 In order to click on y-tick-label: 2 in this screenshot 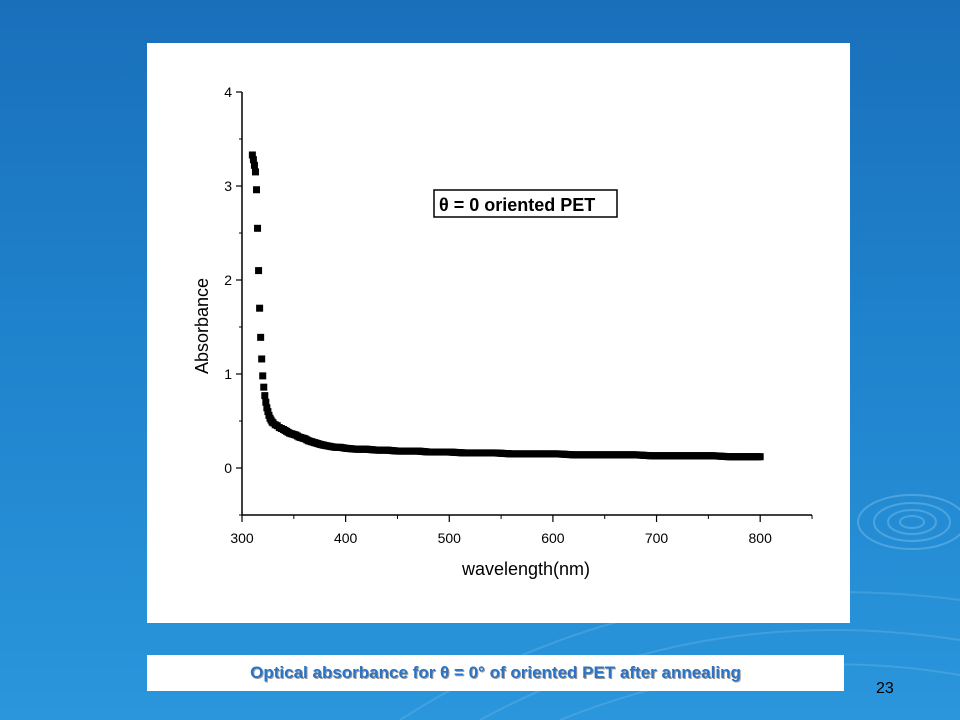, I will do `click(228, 280)`.